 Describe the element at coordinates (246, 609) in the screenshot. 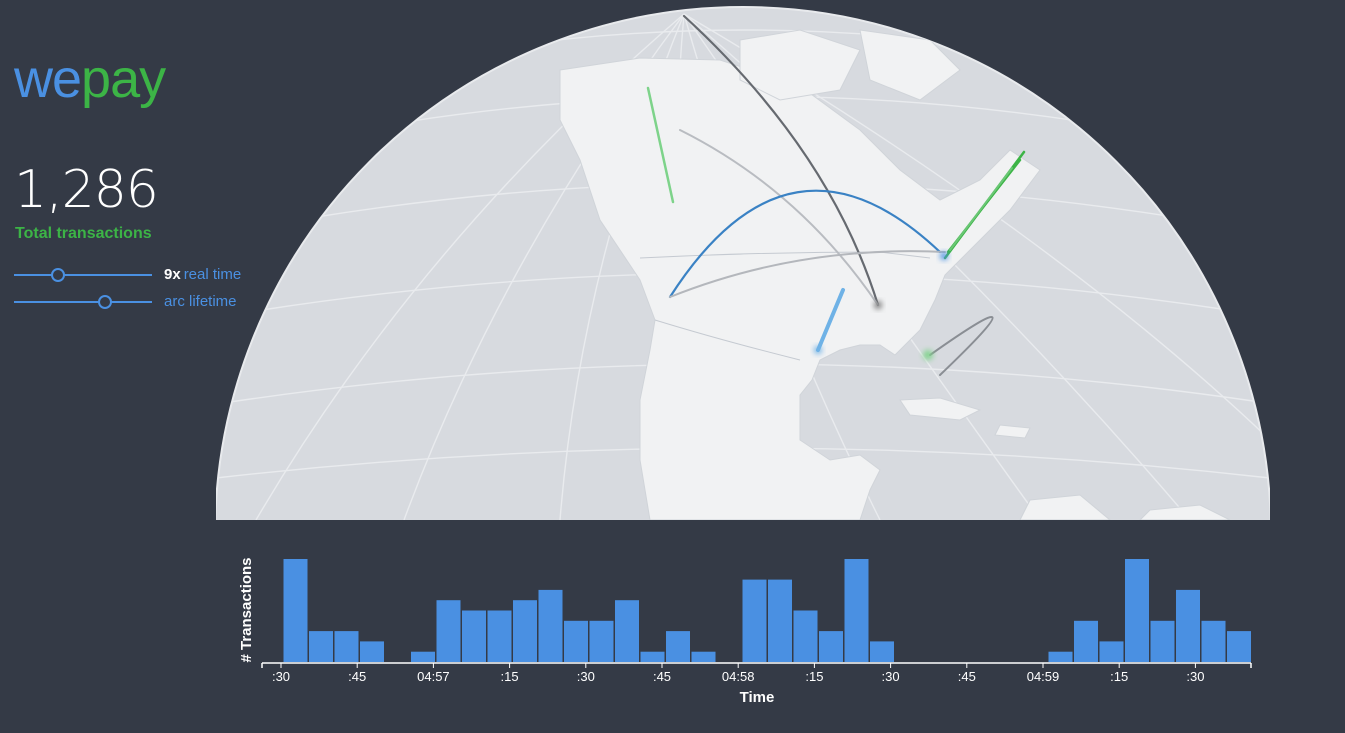

I see `y-axis-title: # Transactions` at that location.